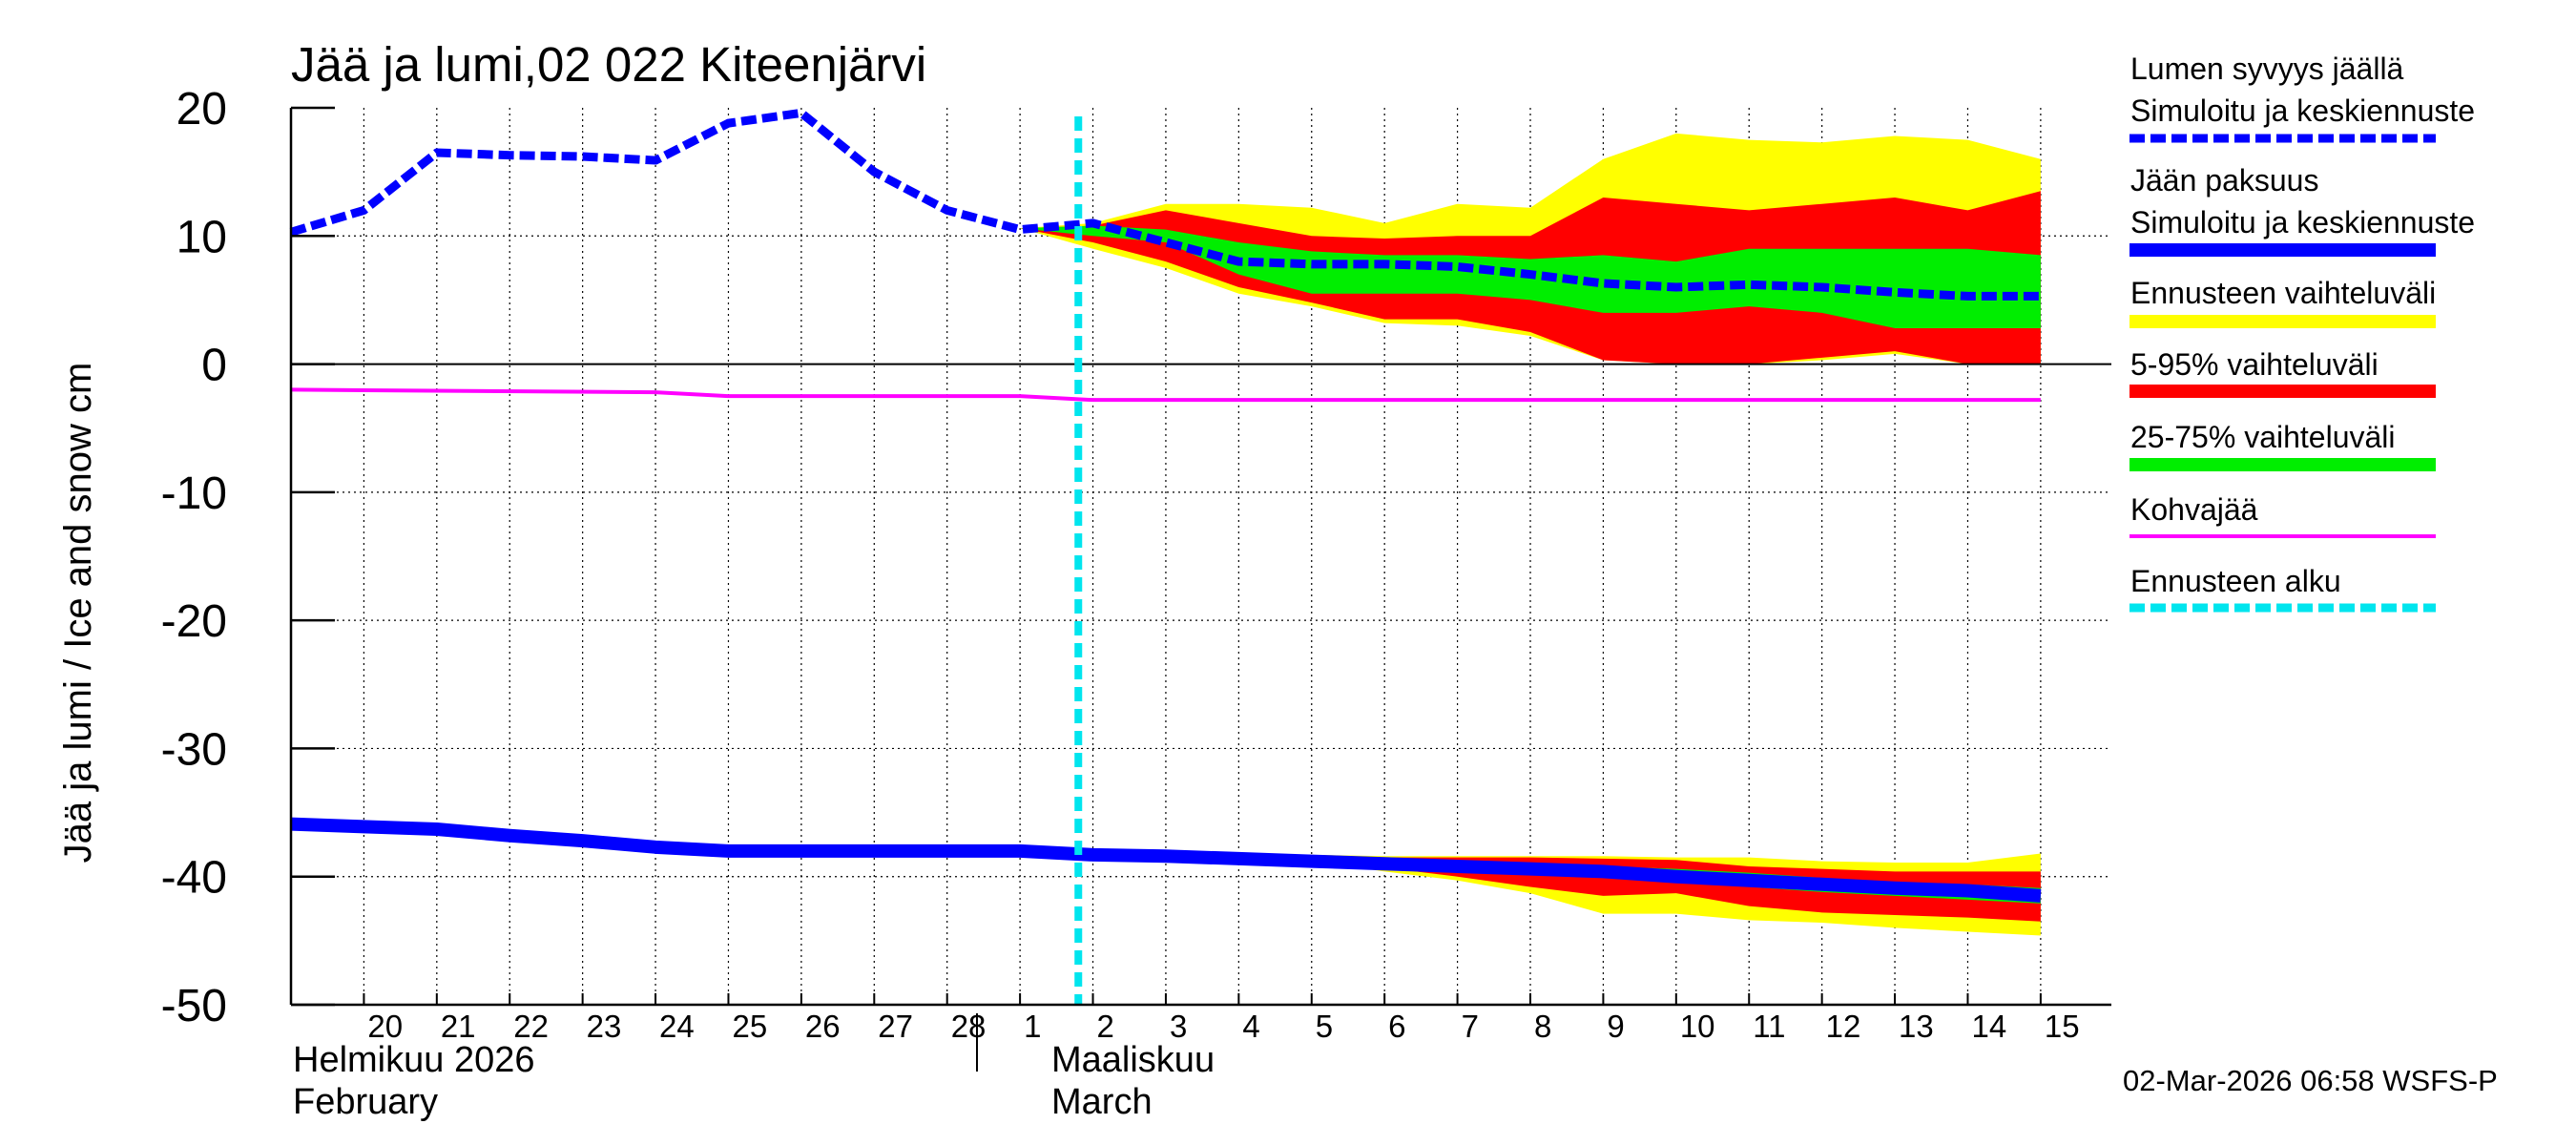  What do you see at coordinates (604, 1026) in the screenshot?
I see `x-tick-label: 23` at bounding box center [604, 1026].